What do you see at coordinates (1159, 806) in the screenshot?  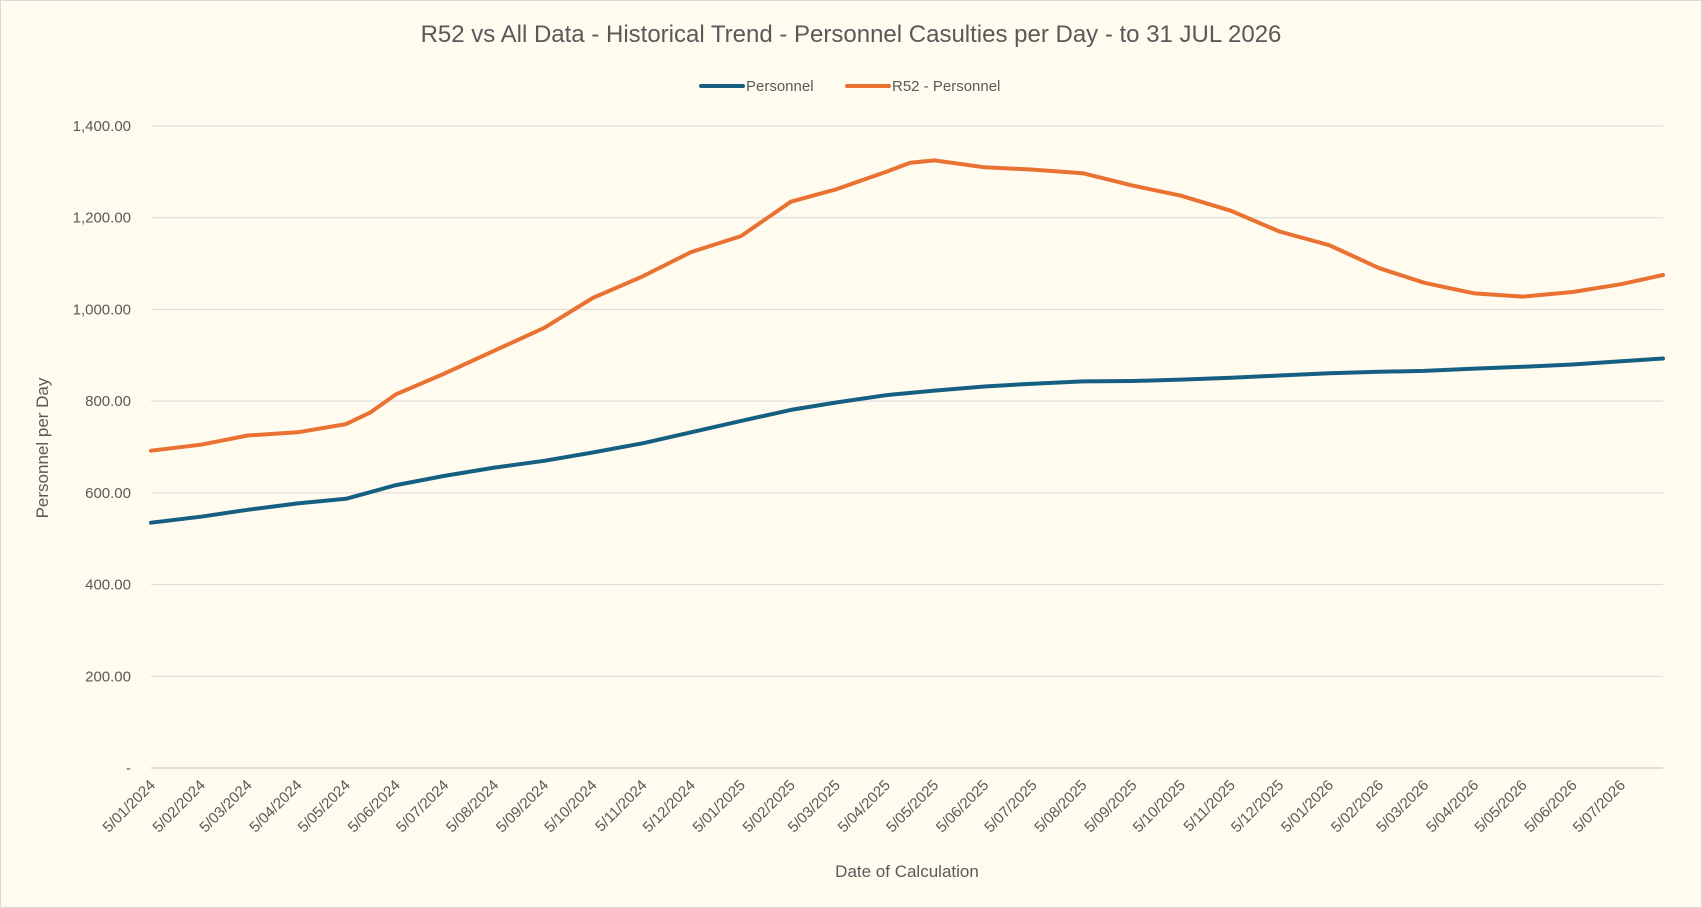 I see `x-tick-label: 5/10/2025` at bounding box center [1159, 806].